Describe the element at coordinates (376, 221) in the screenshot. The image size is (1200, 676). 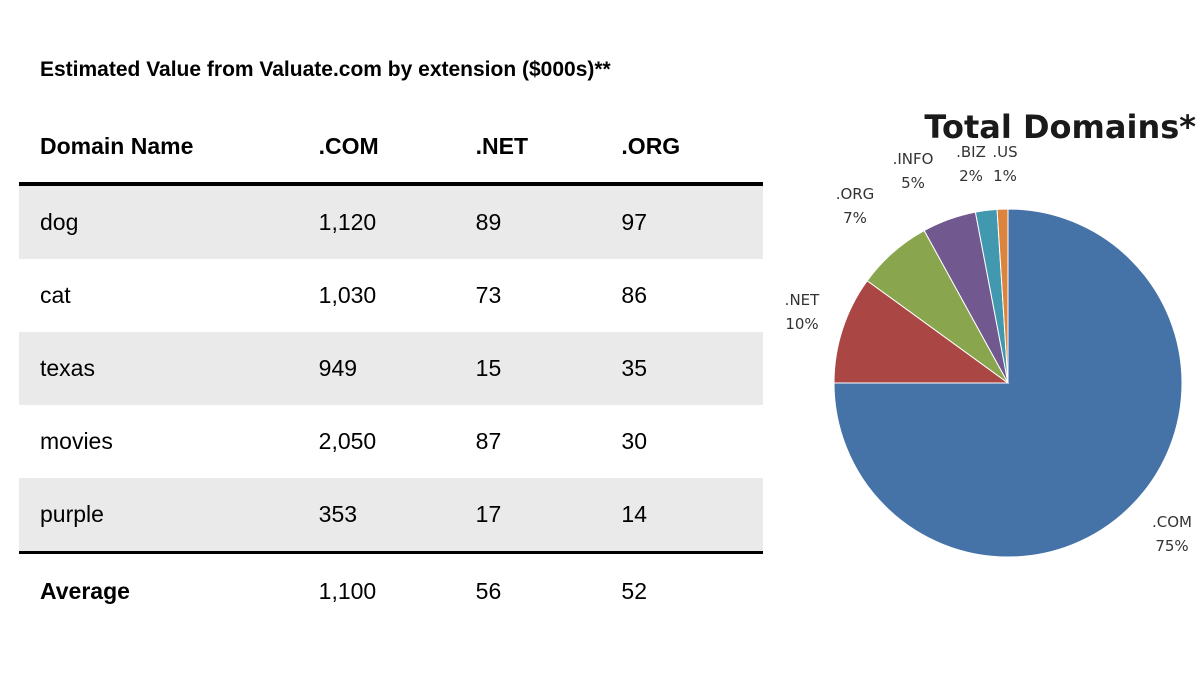
I see `cell-com: 1,120` at that location.